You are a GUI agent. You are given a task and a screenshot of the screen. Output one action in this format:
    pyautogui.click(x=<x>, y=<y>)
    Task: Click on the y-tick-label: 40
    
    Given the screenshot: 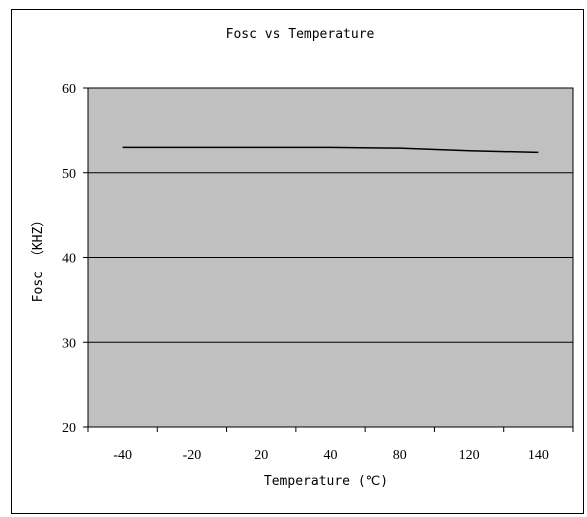 What is the action you would take?
    pyautogui.click(x=69, y=259)
    